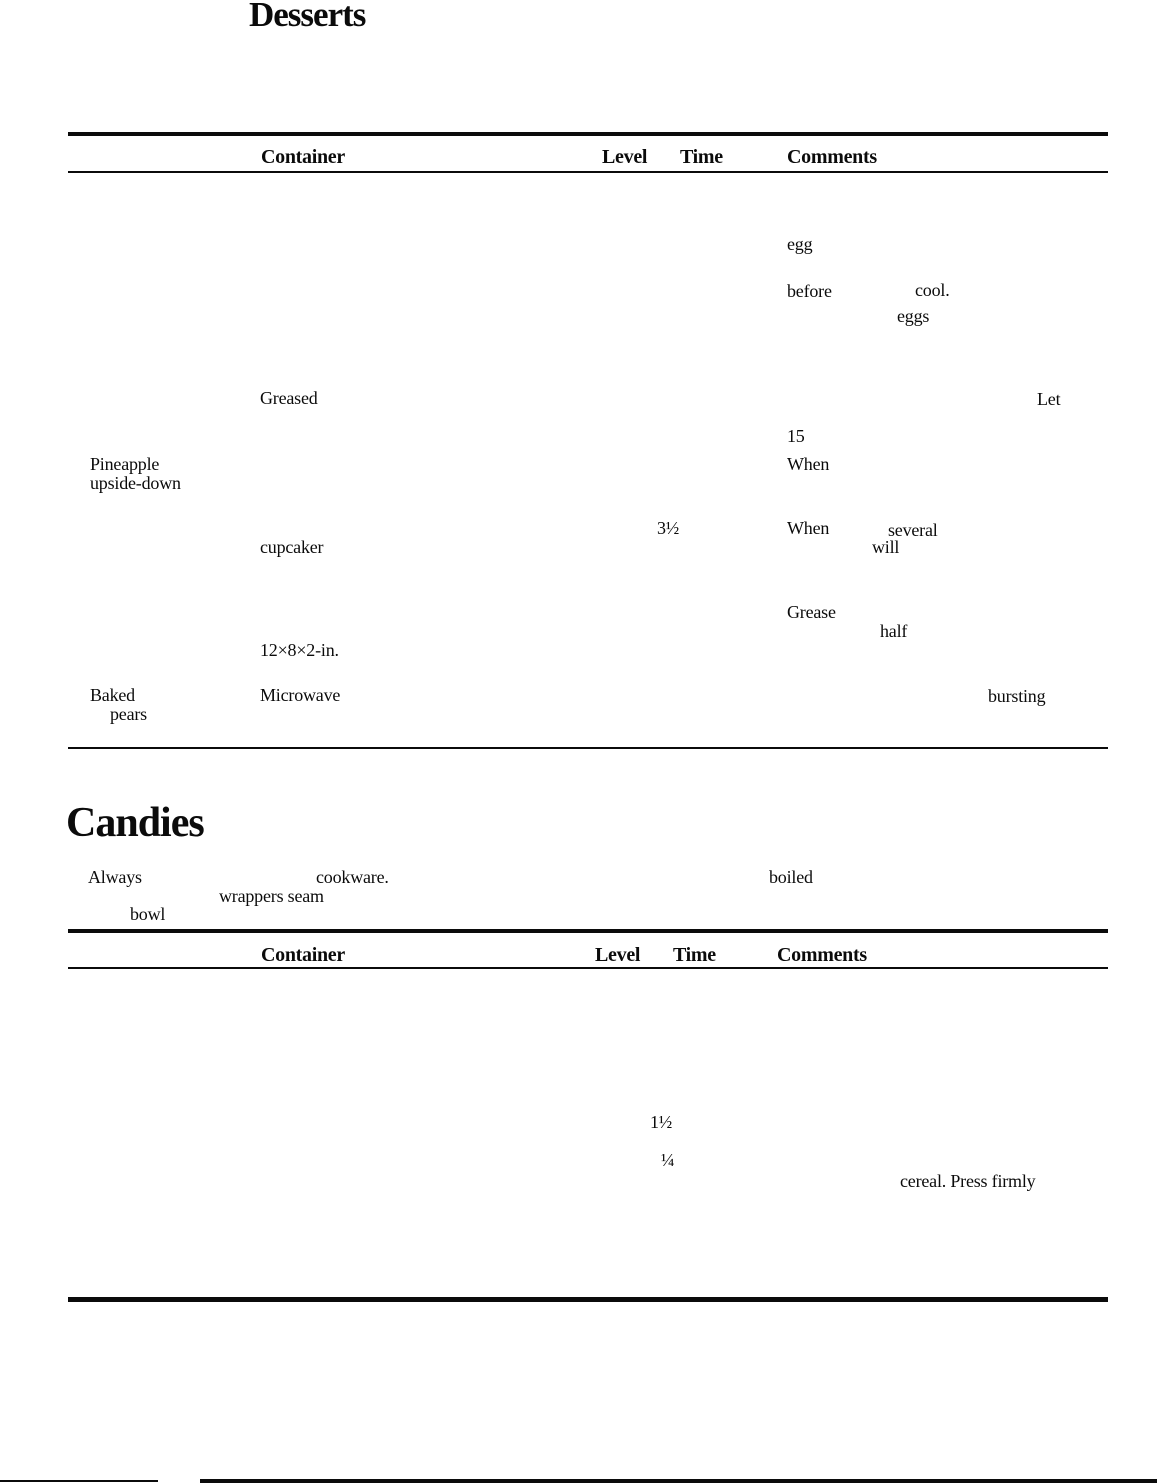  I want to click on recipe-label-fragment: pears, so click(128, 714).